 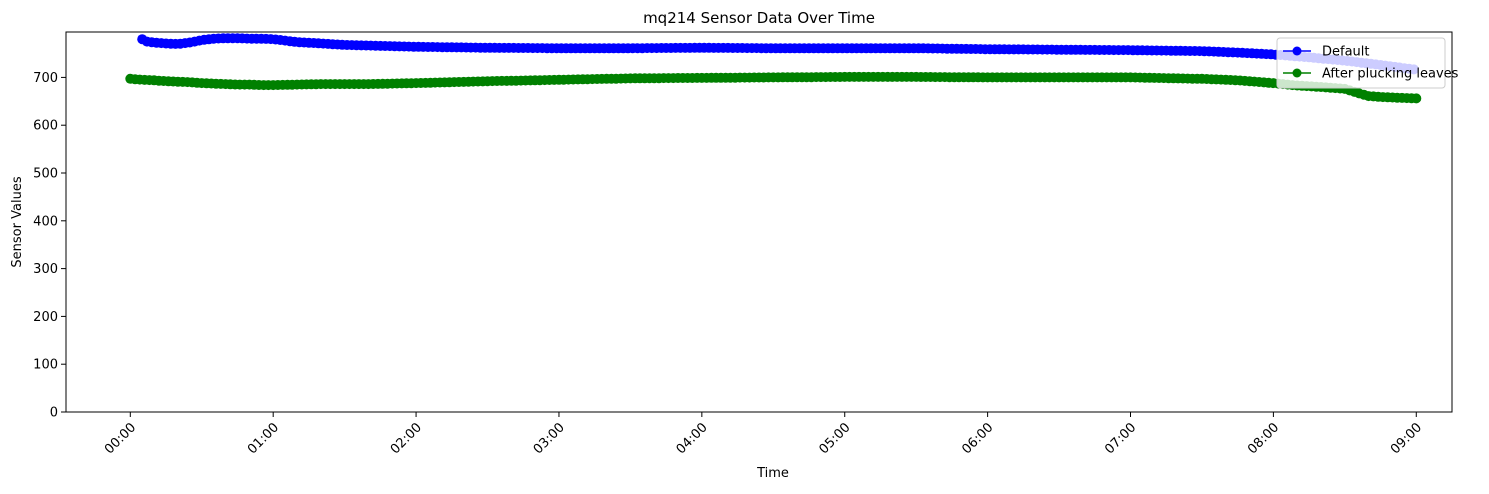 What do you see at coordinates (977, 438) in the screenshot?
I see `x-tick-label: 06:00` at bounding box center [977, 438].